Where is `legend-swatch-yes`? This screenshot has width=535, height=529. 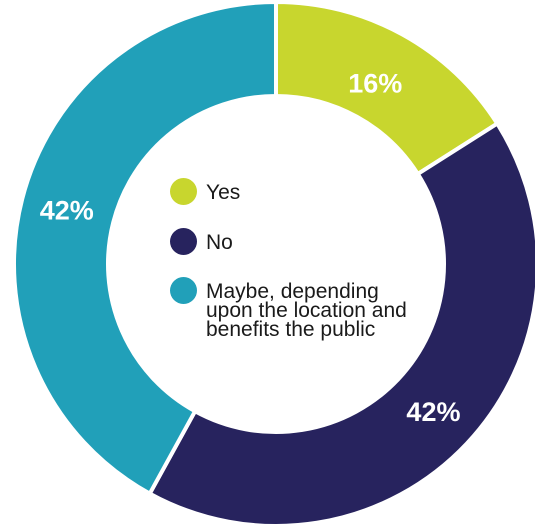 legend-swatch-yes is located at coordinates (183, 191).